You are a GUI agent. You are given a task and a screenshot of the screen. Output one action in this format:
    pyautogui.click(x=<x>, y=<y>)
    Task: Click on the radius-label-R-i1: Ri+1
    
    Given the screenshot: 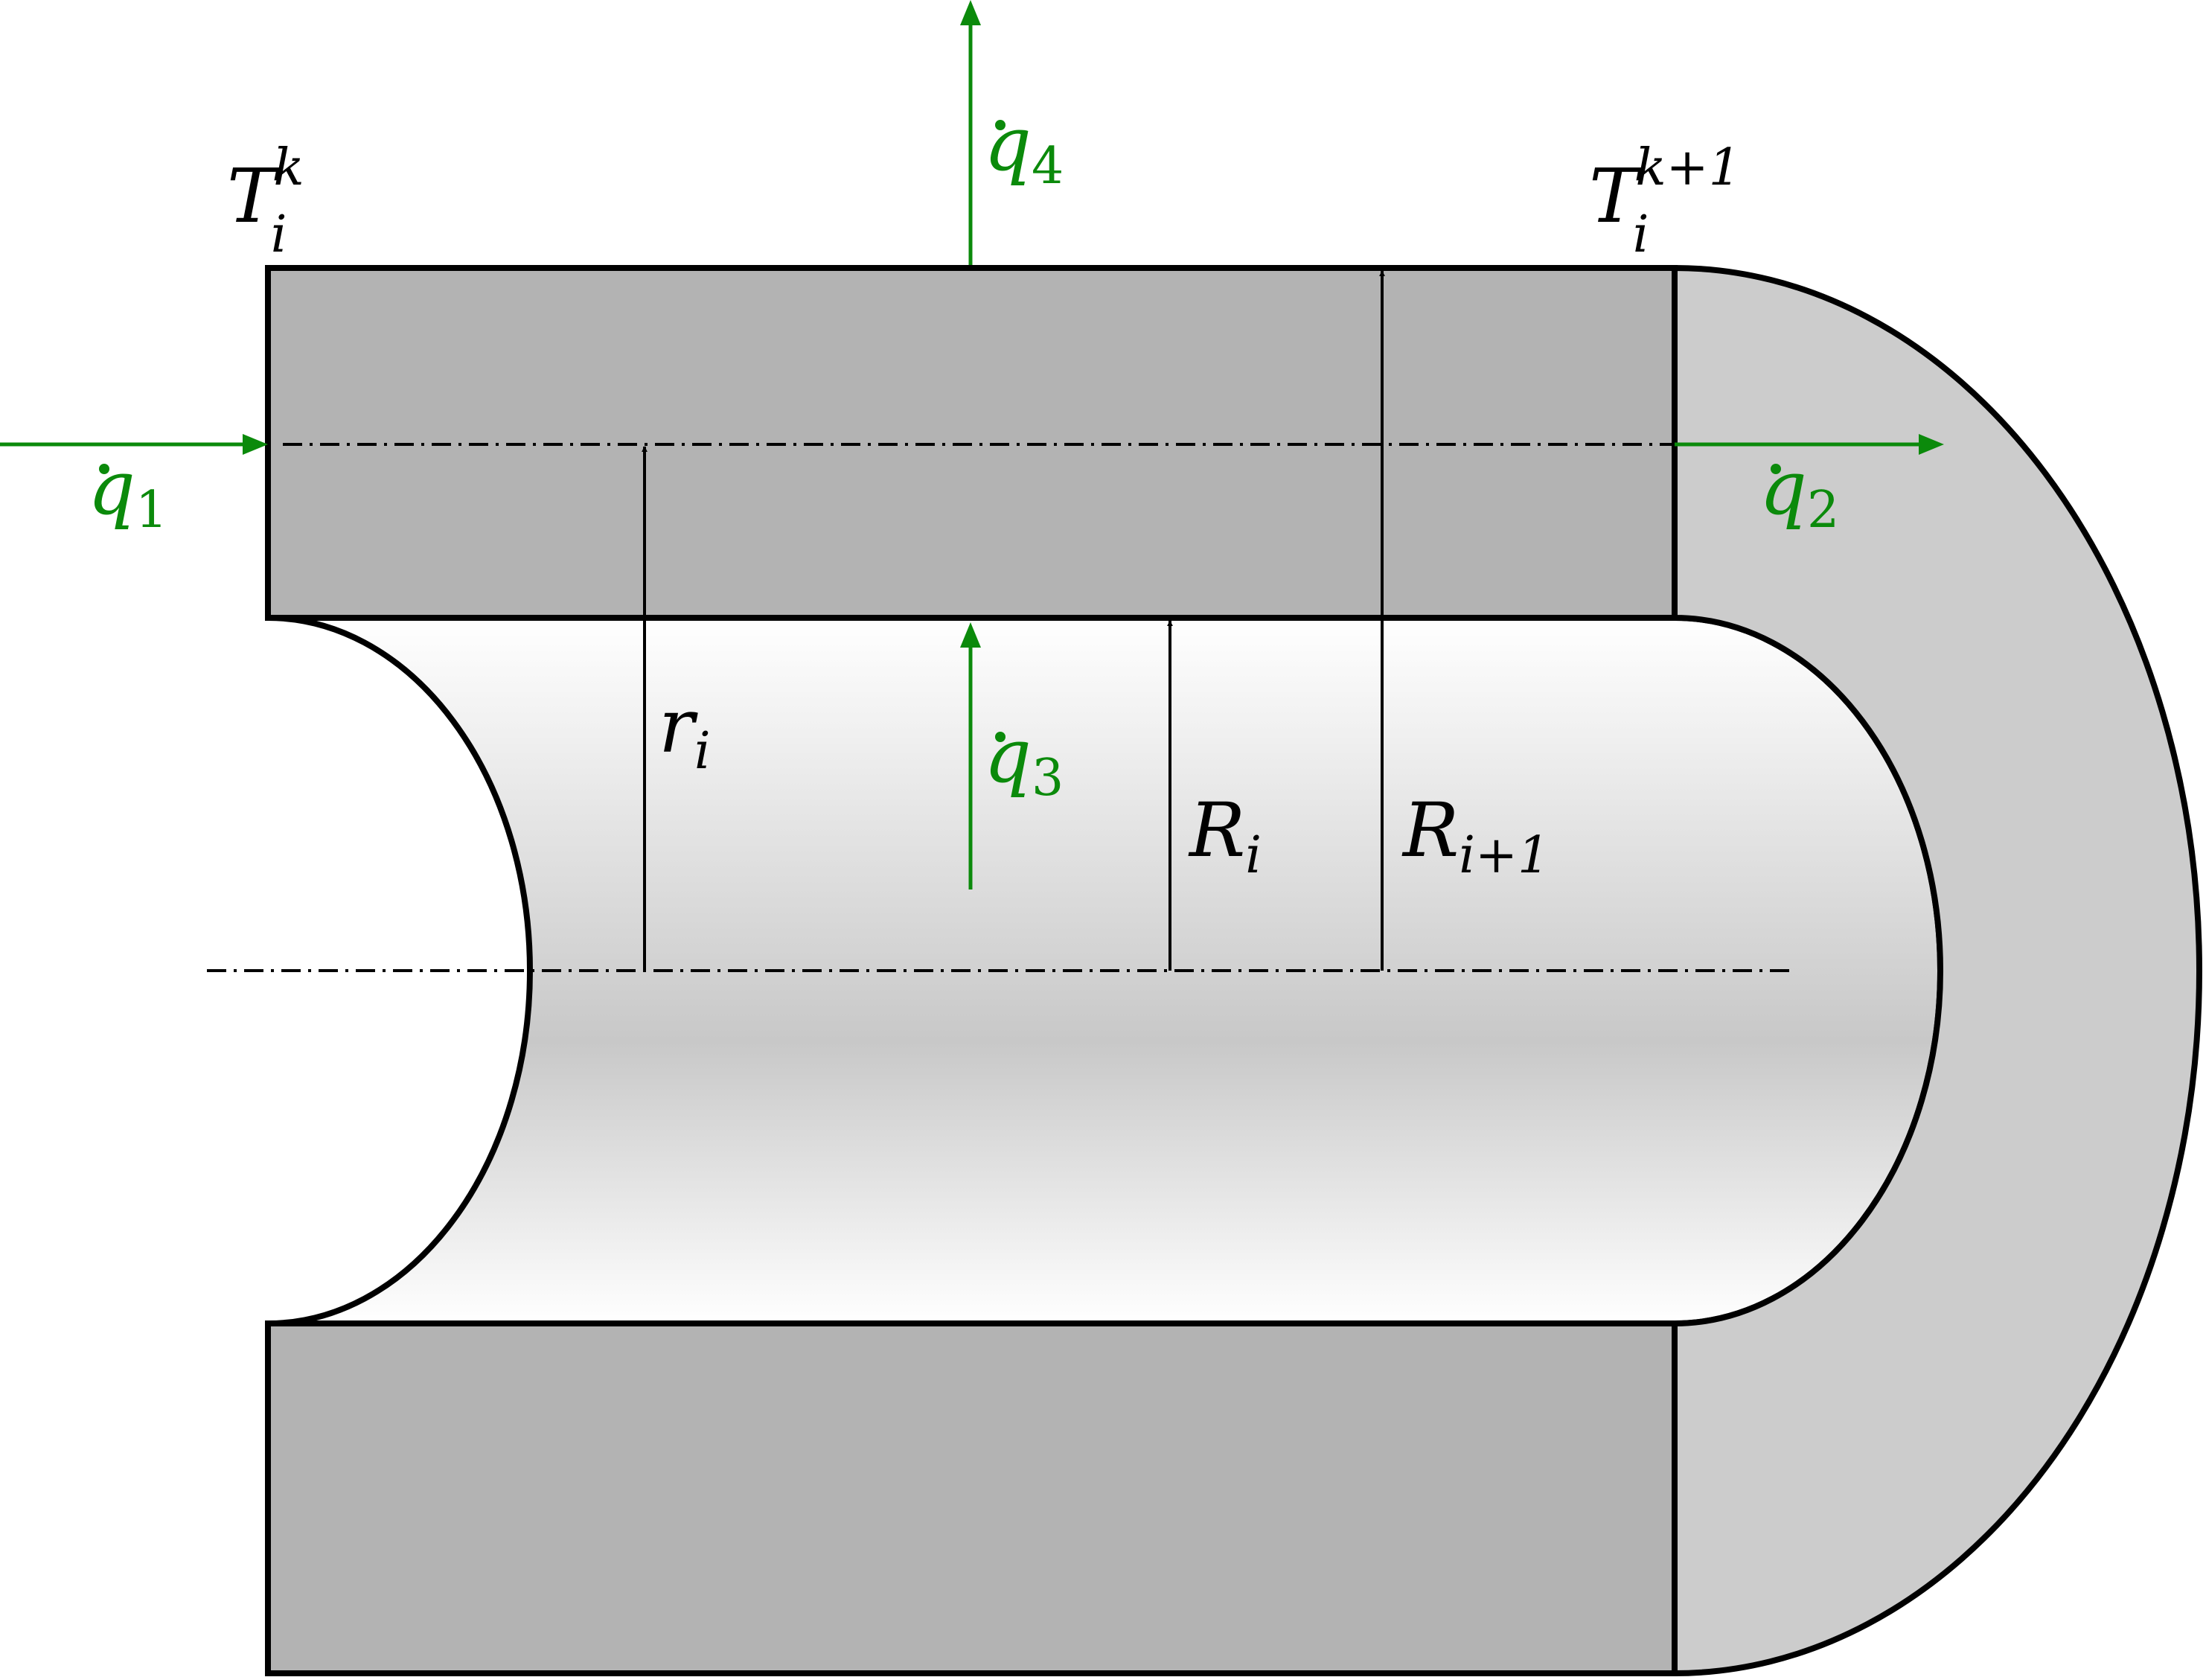 What is the action you would take?
    pyautogui.click(x=1475, y=836)
    